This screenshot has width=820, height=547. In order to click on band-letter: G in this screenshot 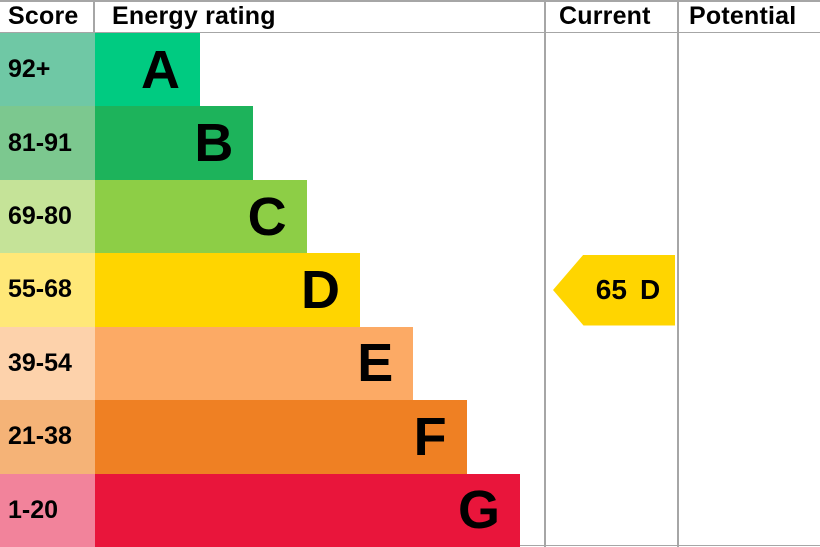, I will do `click(478, 510)`.